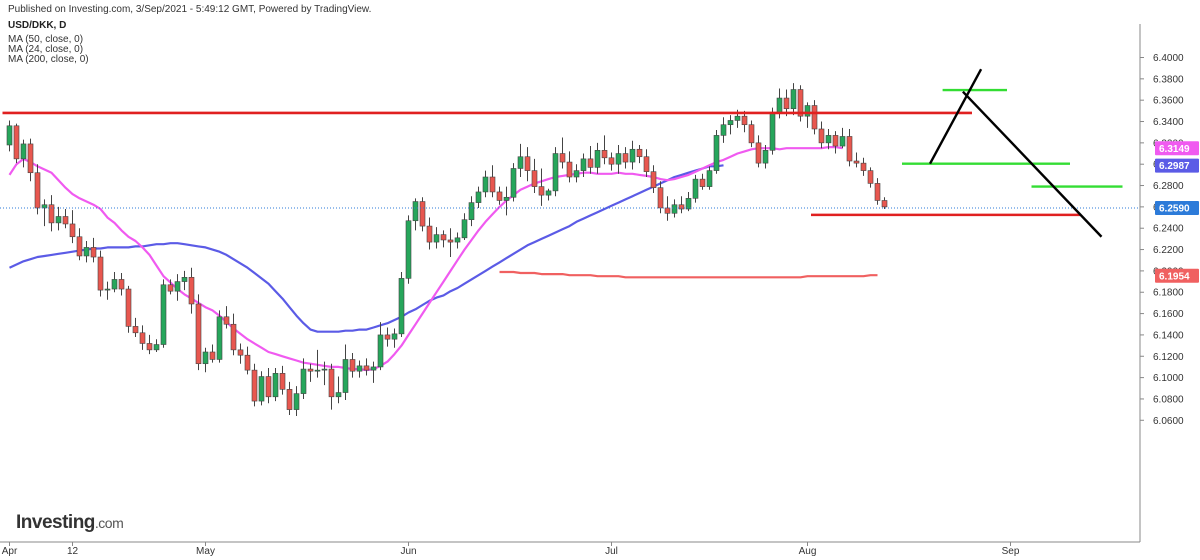 The width and height of the screenshot is (1200, 560). Describe the element at coordinates (1168, 357) in the screenshot. I see `y-tick-label: 6.1200` at that location.